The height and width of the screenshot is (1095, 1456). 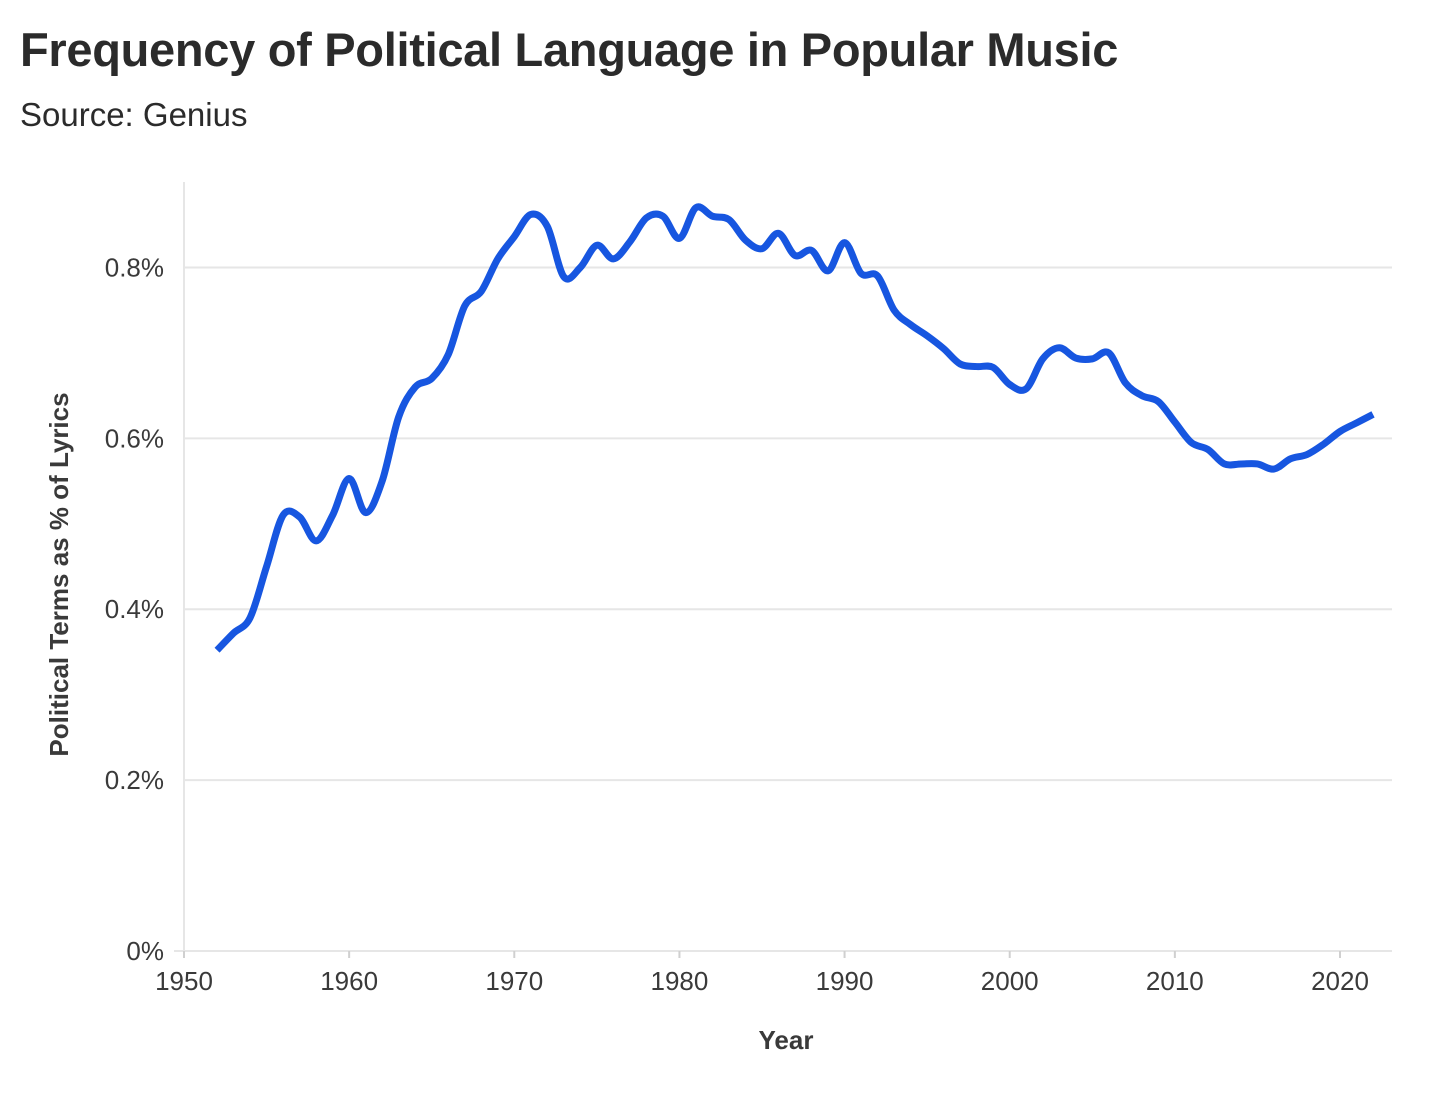 I want to click on x-tick-label: 2020, so click(x=1340, y=981).